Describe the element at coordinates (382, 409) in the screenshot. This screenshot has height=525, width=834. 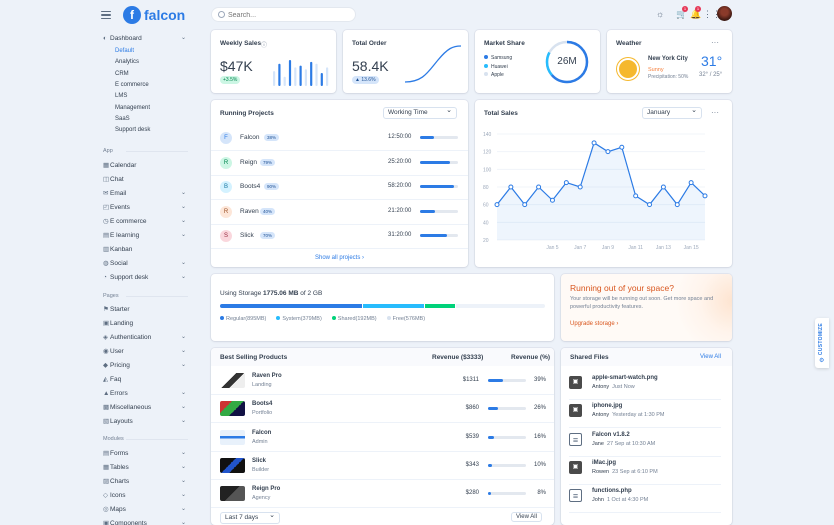
I see `table-row: Boots4 Portfolio $860 26%` at that location.